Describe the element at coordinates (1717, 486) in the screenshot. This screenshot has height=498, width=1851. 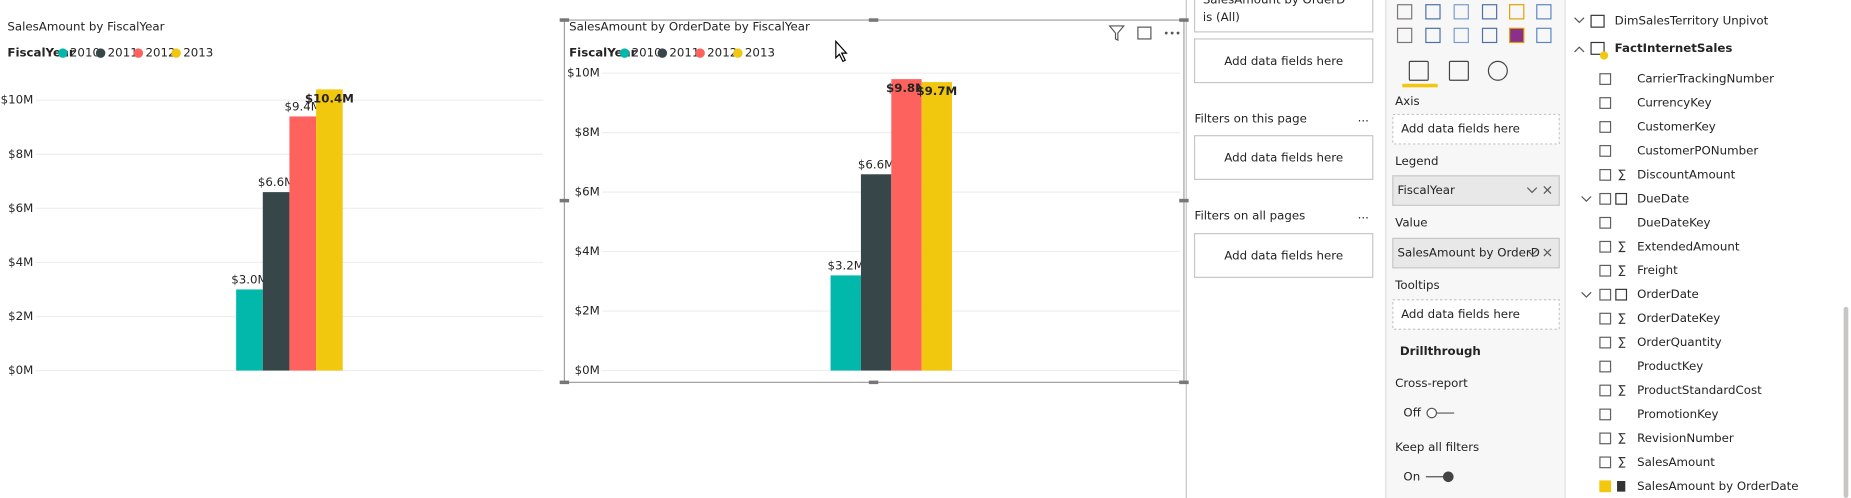
I see `field-name: SalesAmount by OrderDate` at that location.